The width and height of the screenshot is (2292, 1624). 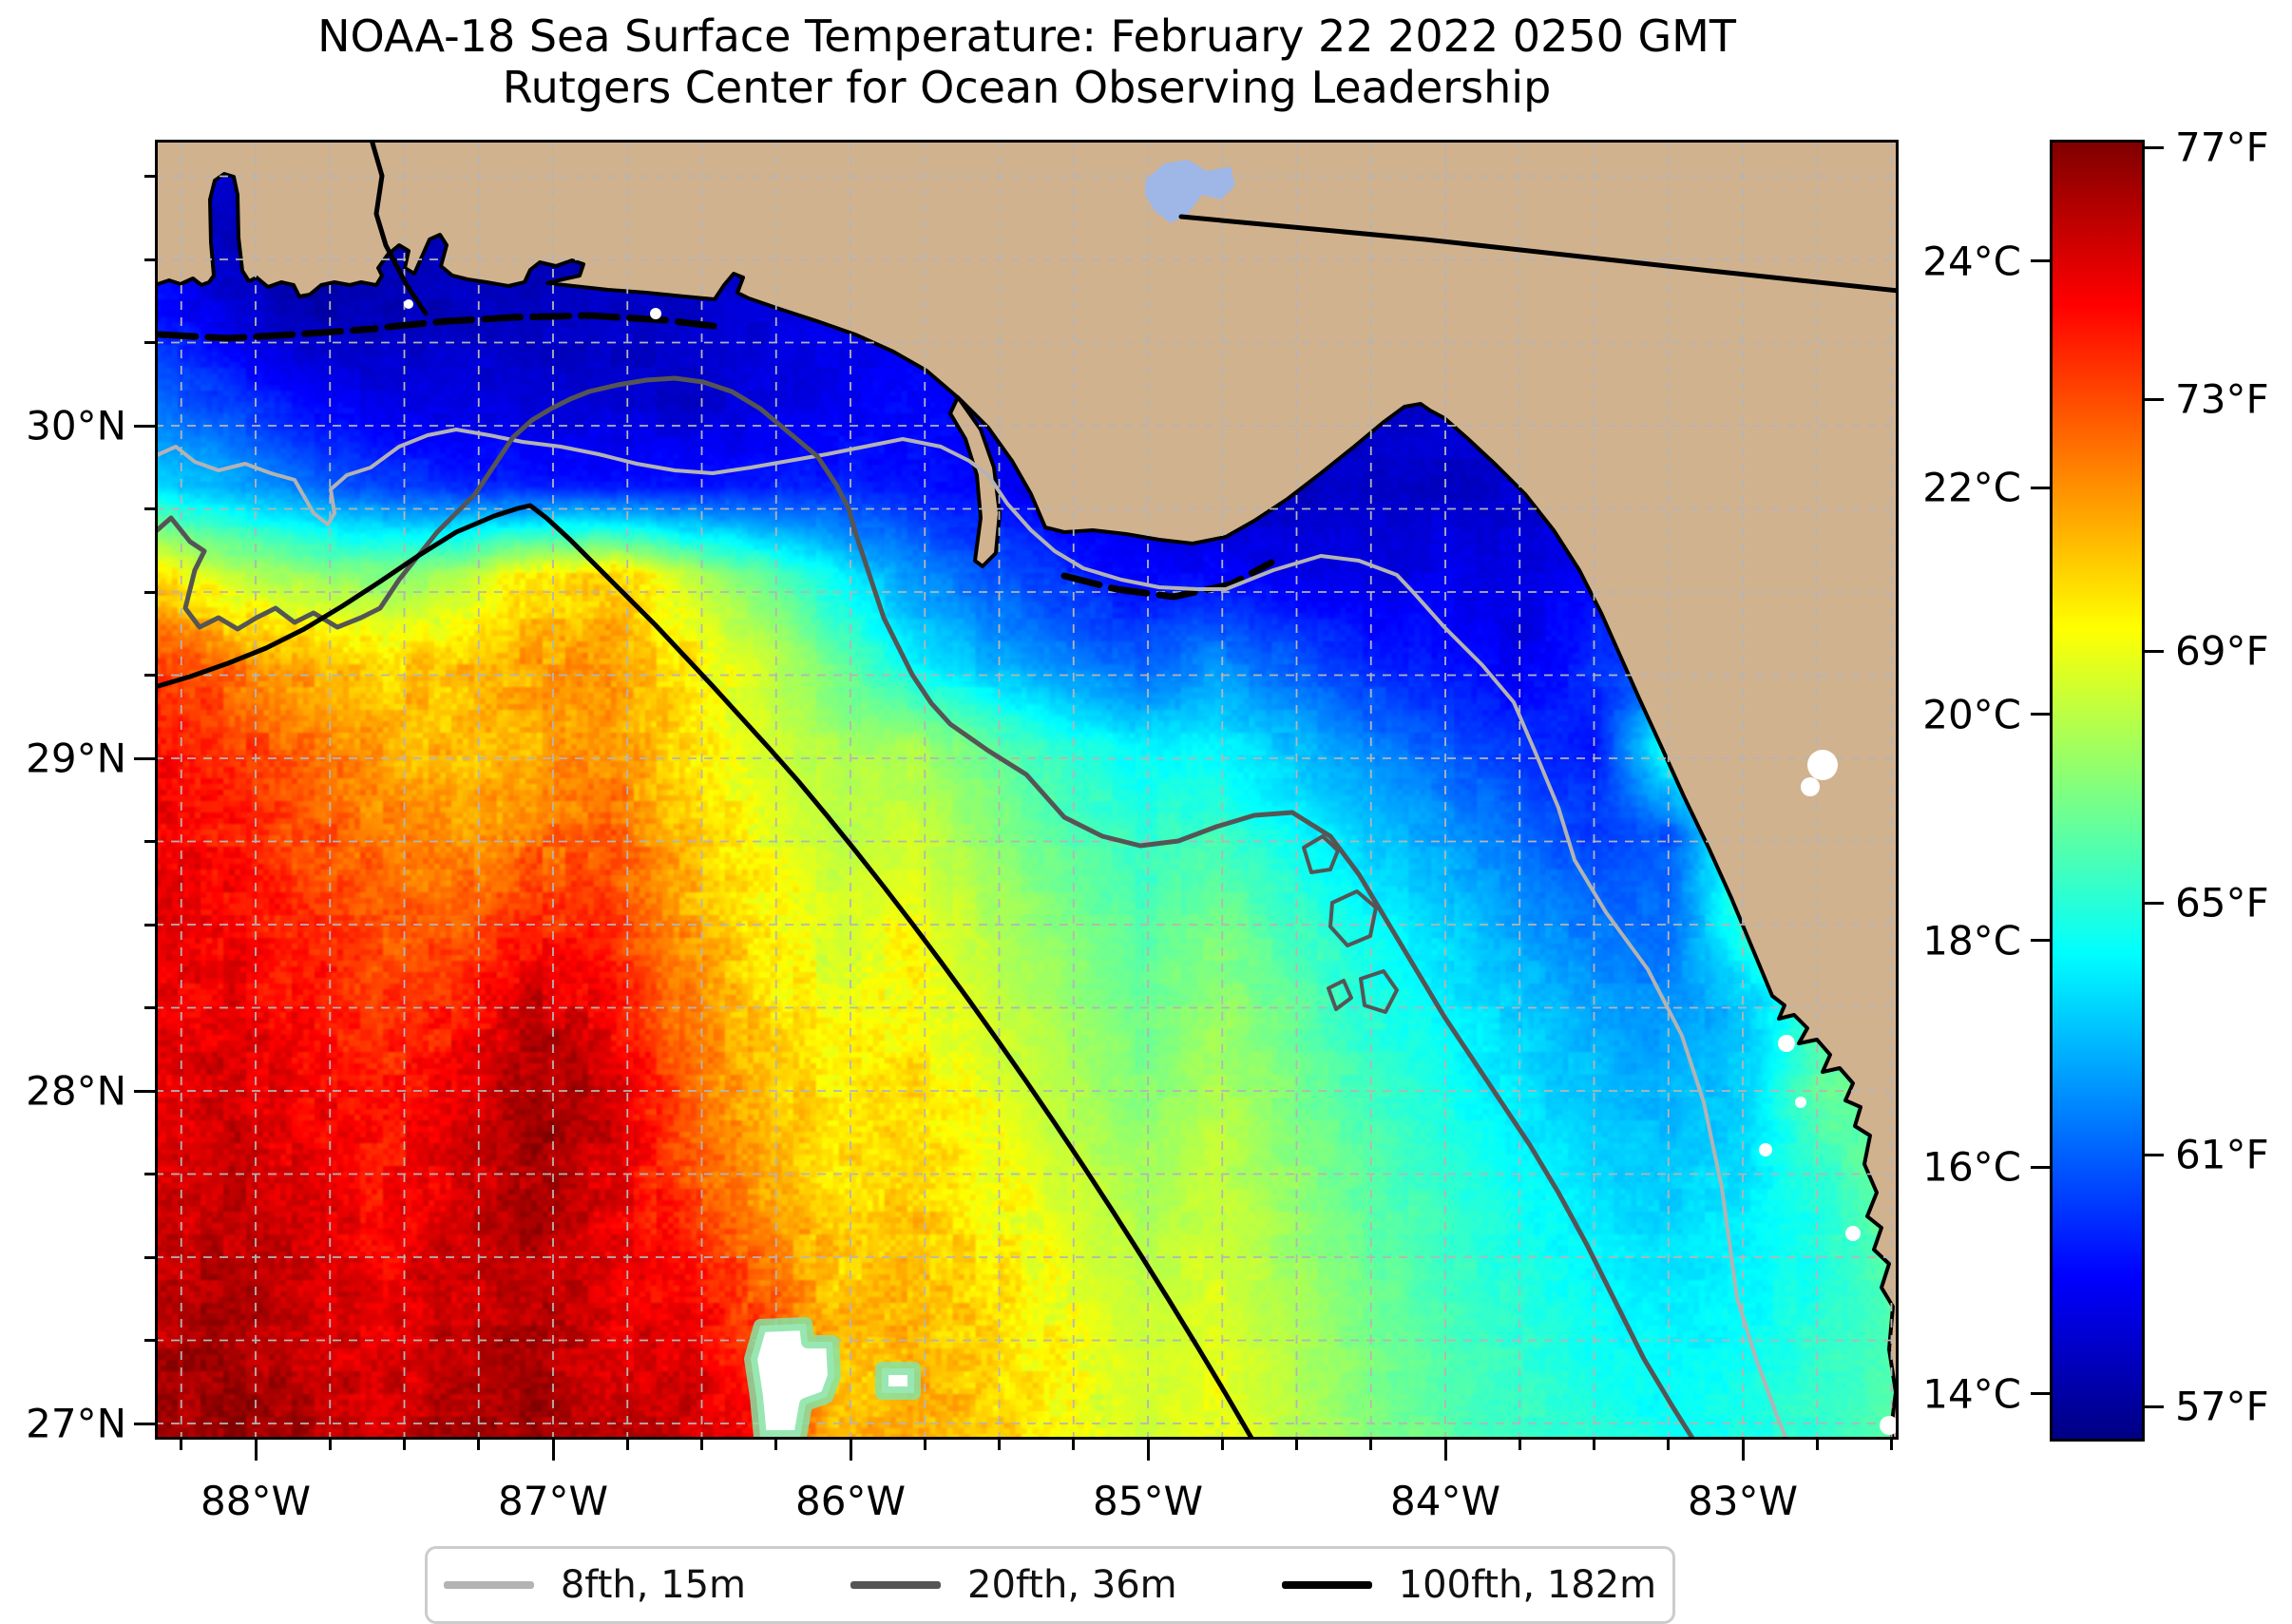 I want to click on legend-label: 100fth, 182m, so click(x=1527, y=1585).